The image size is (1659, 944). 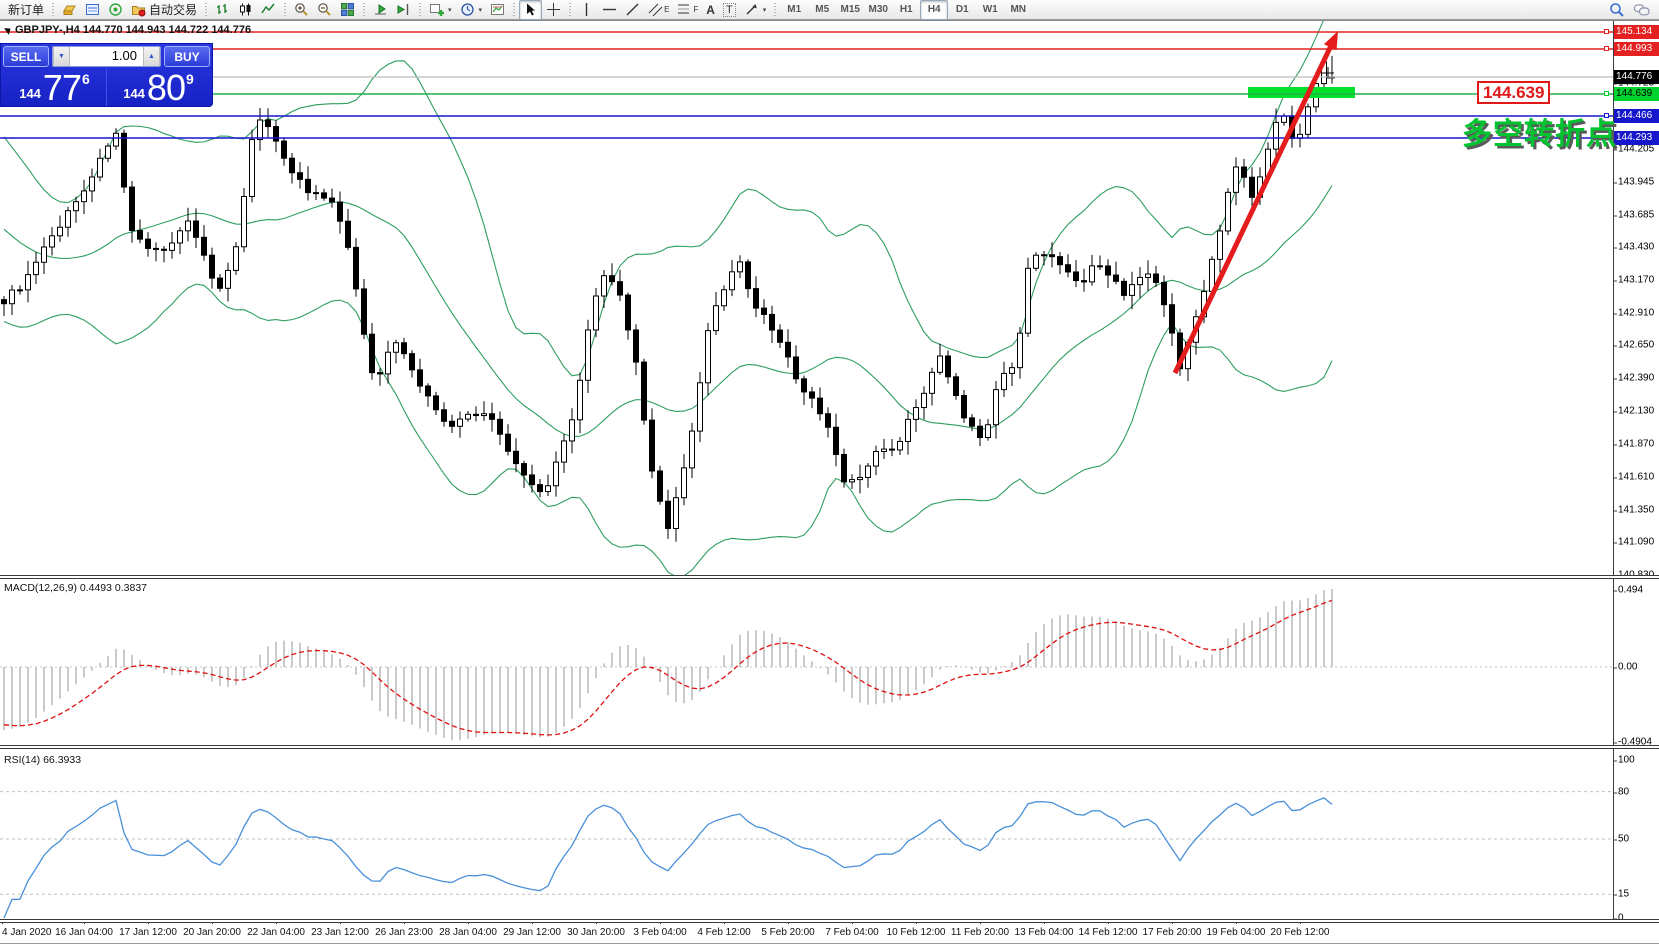 What do you see at coordinates (1633, 280) in the screenshot?
I see `price-axis-tick: 143.170` at bounding box center [1633, 280].